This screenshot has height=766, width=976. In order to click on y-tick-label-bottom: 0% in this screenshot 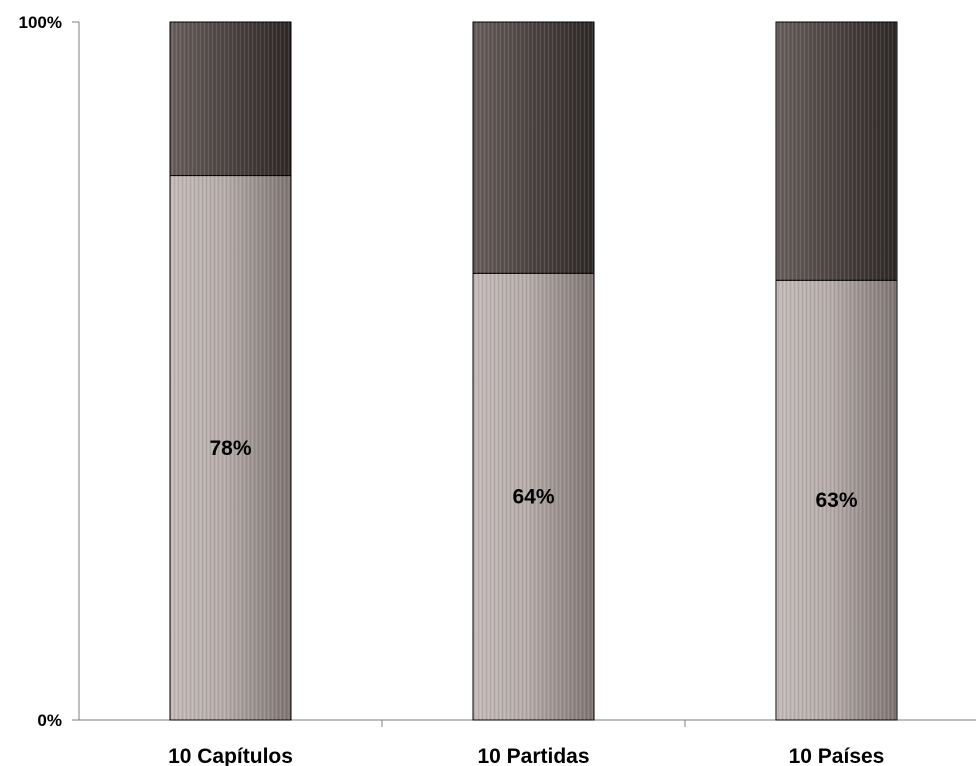, I will do `click(49, 720)`.